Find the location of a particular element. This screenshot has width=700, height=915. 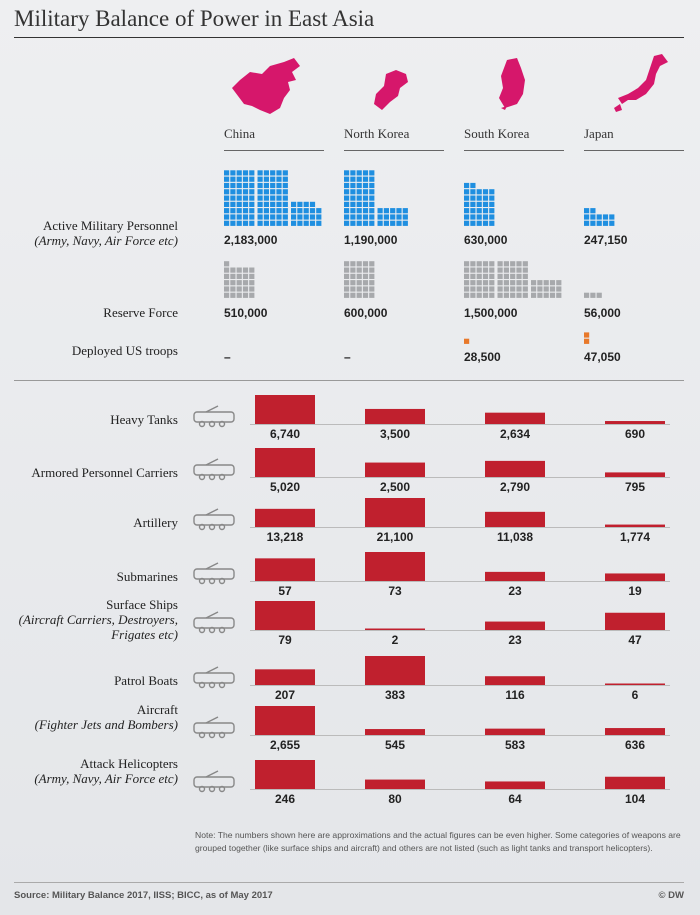

reserve-force-label: Reserve Force is located at coordinates (140, 312).